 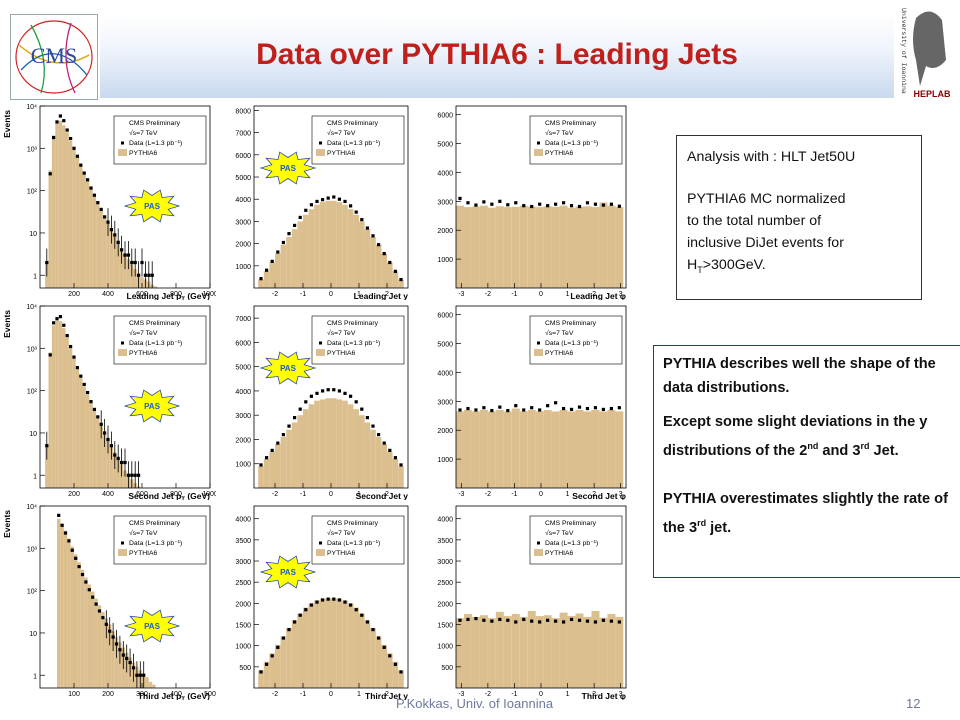 What do you see at coordinates (243, 562) in the screenshot?
I see `y-tick-label: 3000` at bounding box center [243, 562].